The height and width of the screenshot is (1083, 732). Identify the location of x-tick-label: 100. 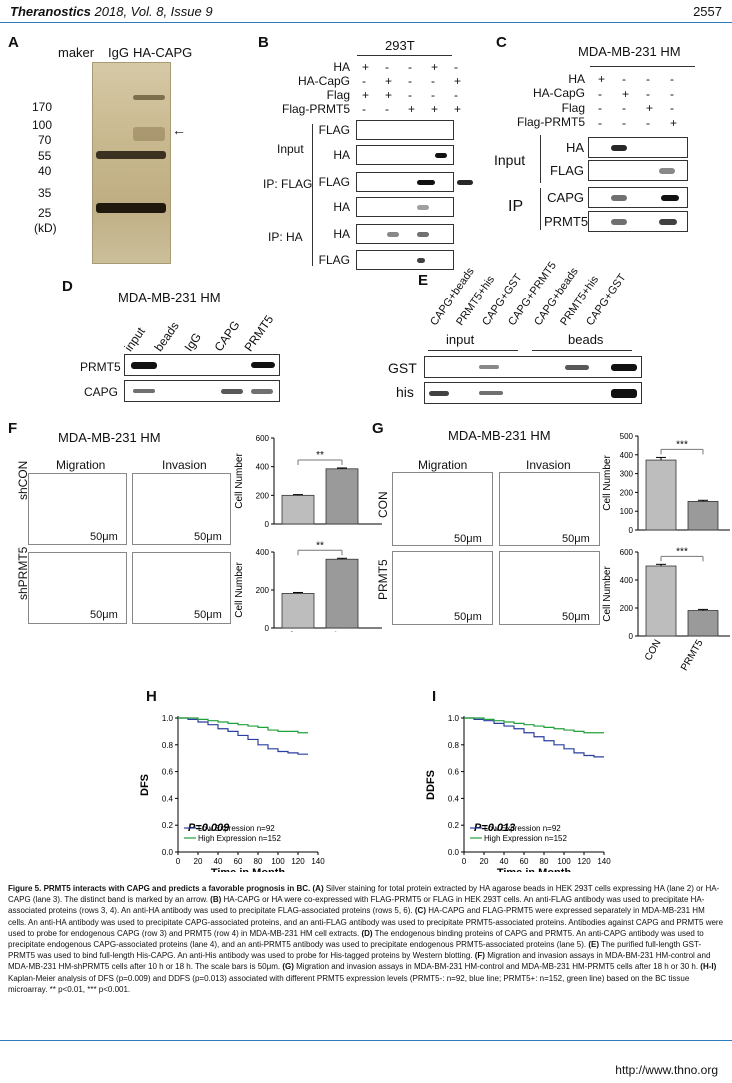
(278, 861).